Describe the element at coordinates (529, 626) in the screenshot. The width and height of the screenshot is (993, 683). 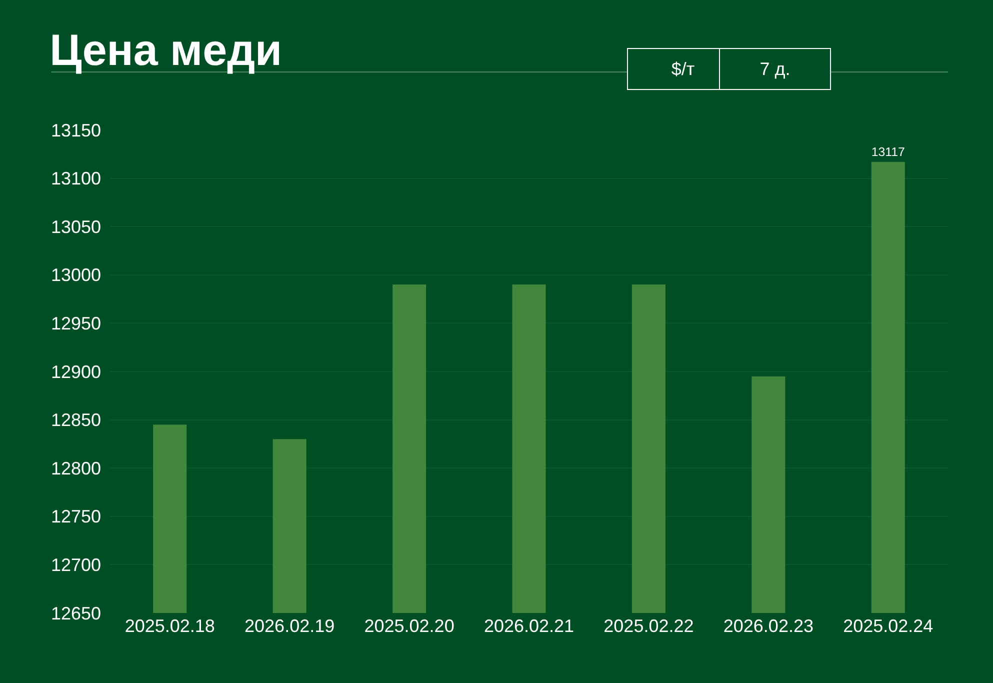
I see `x-tick-label: 2026.02.21` at that location.